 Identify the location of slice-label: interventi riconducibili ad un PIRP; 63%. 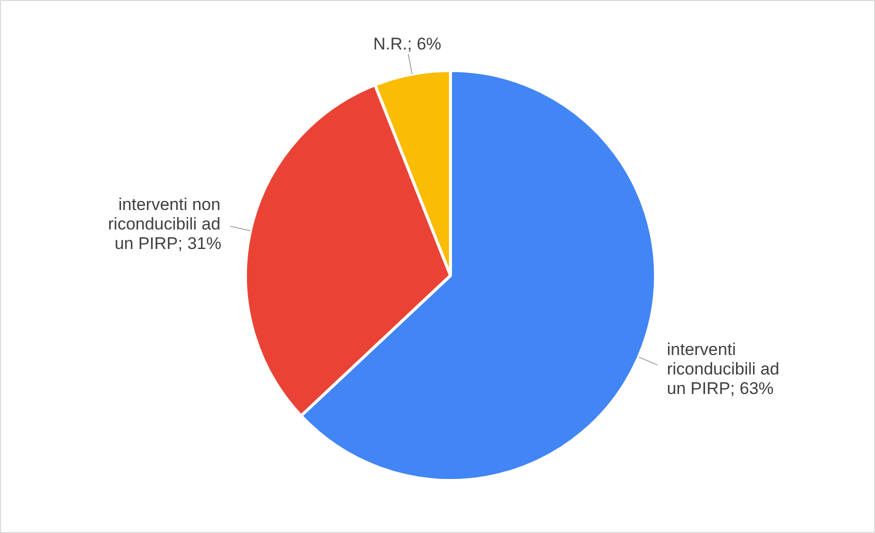
(723, 369).